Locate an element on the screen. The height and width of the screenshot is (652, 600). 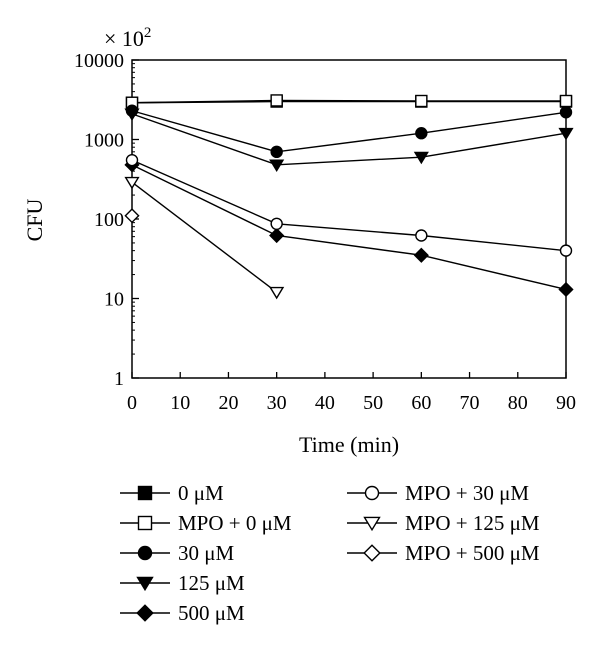
legend-item: MPO + 0 μM is located at coordinates (205, 523).